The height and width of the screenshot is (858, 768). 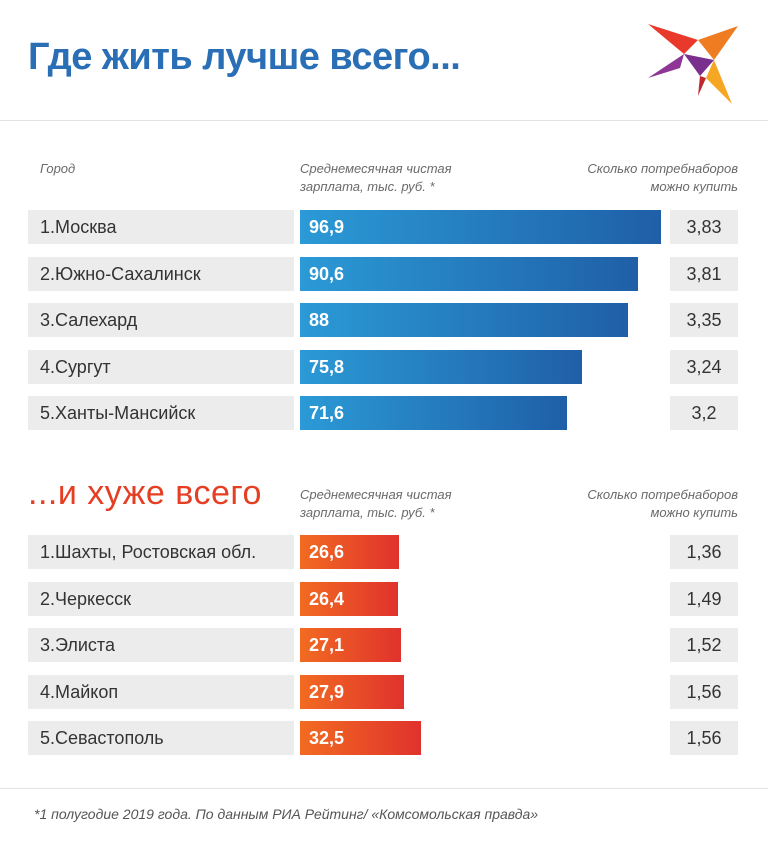 I want to click on table-row: 1.Москва 96,9 3,83, so click(x=384, y=227).